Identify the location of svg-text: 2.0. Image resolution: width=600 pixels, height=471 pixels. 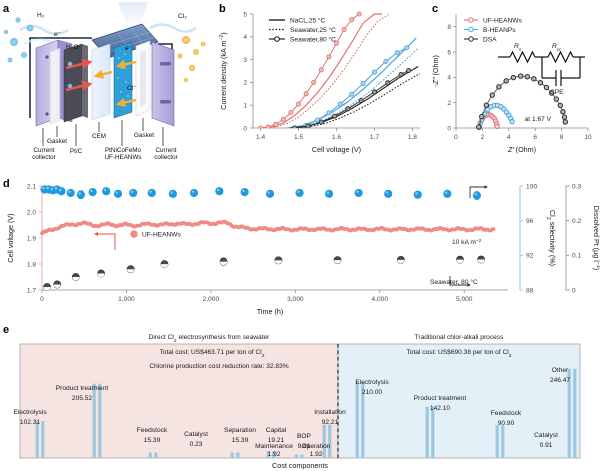
(31, 212).